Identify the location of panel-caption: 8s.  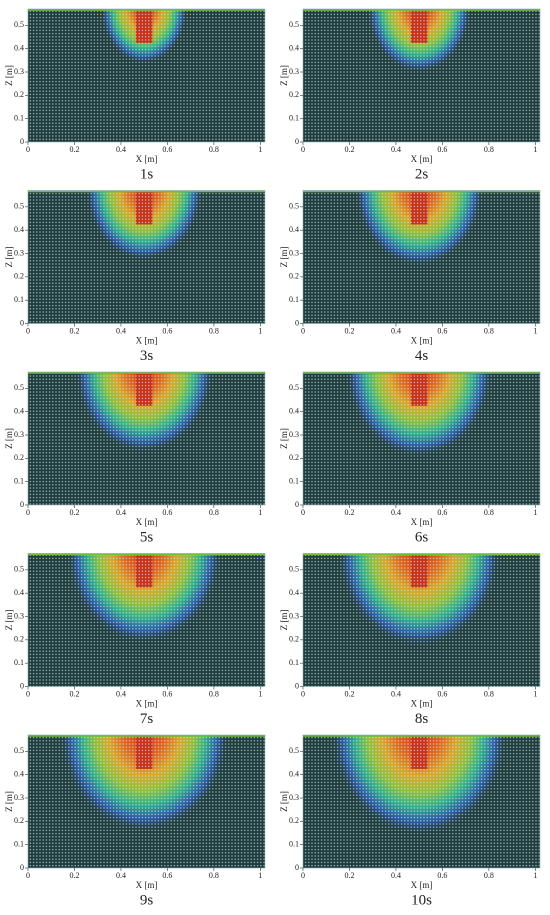
(422, 719).